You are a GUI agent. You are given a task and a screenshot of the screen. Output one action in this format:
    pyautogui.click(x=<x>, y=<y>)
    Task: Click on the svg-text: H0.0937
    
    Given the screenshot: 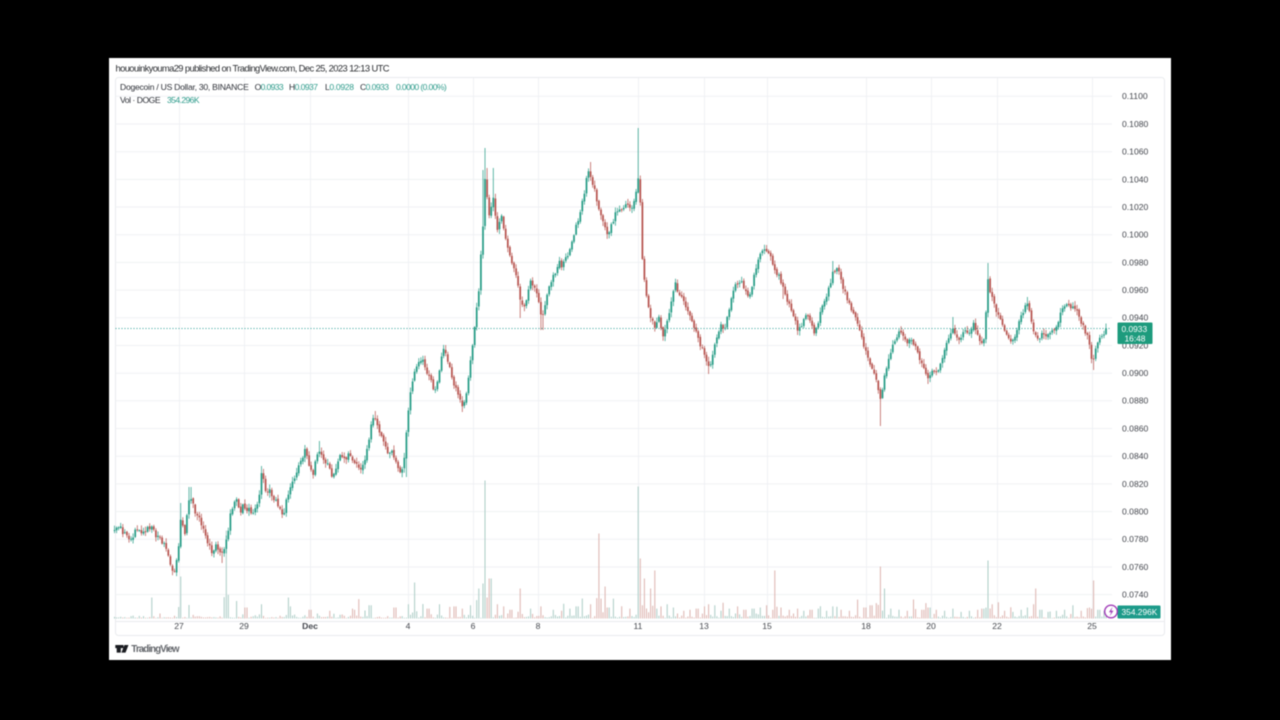 What is the action you would take?
    pyautogui.click(x=303, y=87)
    